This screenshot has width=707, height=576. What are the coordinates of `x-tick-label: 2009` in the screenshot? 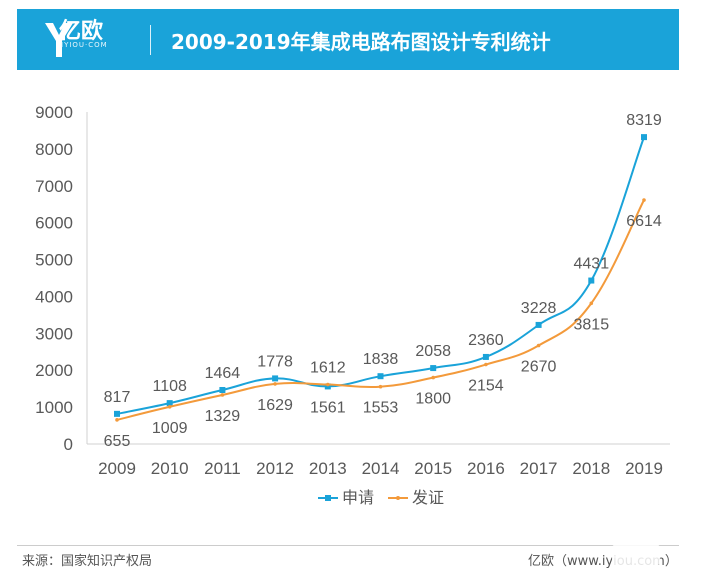 It's located at (117, 468).